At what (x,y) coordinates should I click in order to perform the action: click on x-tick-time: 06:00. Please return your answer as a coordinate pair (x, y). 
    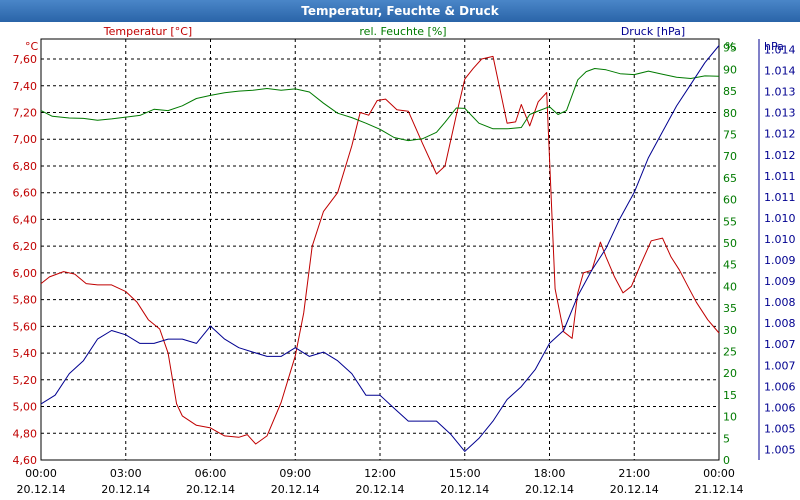
    Looking at the image, I should click on (211, 473).